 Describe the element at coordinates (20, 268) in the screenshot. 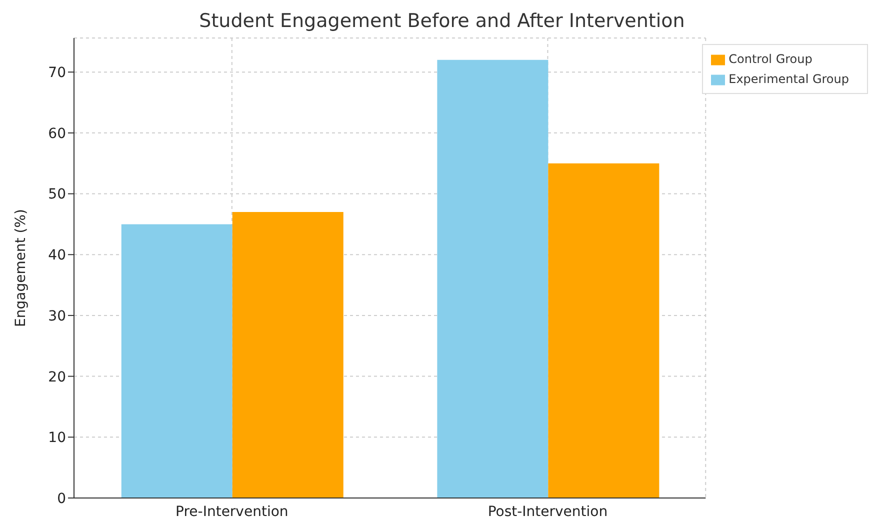

I see `y-axis-title: Engagement (%)` at that location.